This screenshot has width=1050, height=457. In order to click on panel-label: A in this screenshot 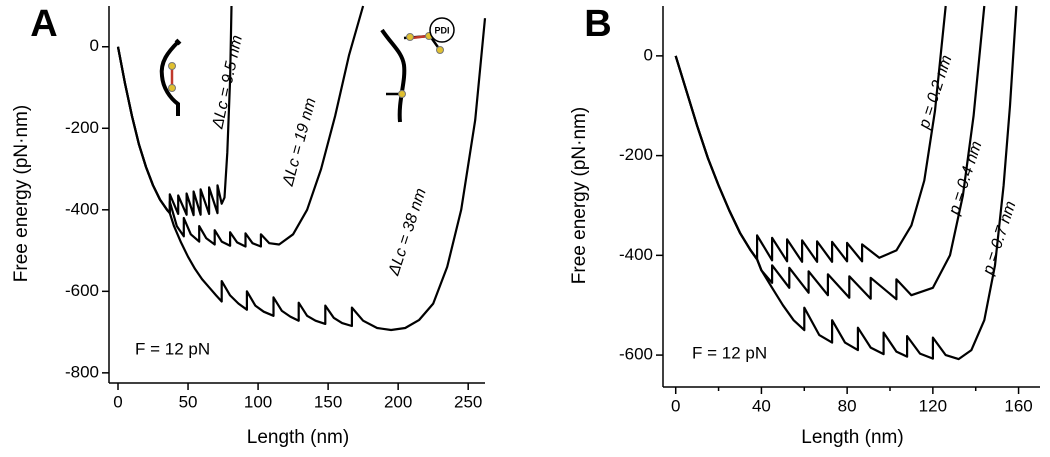, I will do `click(43, 24)`.